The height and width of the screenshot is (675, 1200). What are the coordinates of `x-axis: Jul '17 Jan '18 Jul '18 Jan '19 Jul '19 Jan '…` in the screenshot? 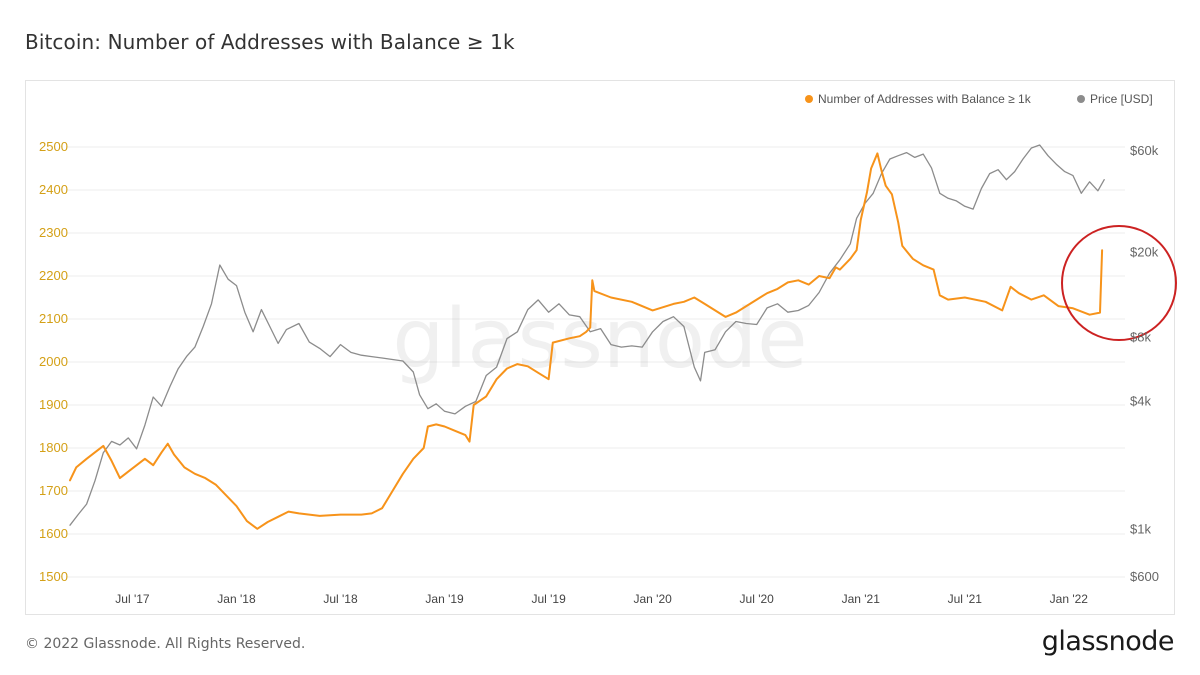 It's located at (601, 599).